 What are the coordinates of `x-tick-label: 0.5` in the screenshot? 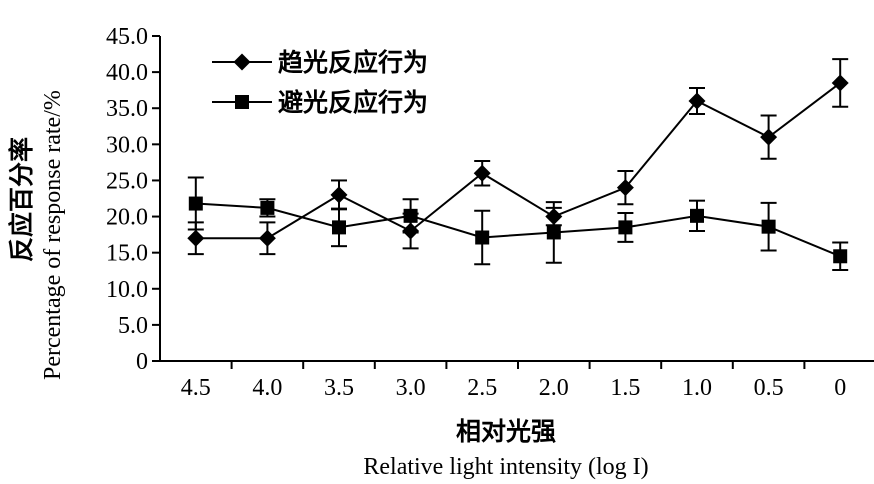 It's located at (769, 388).